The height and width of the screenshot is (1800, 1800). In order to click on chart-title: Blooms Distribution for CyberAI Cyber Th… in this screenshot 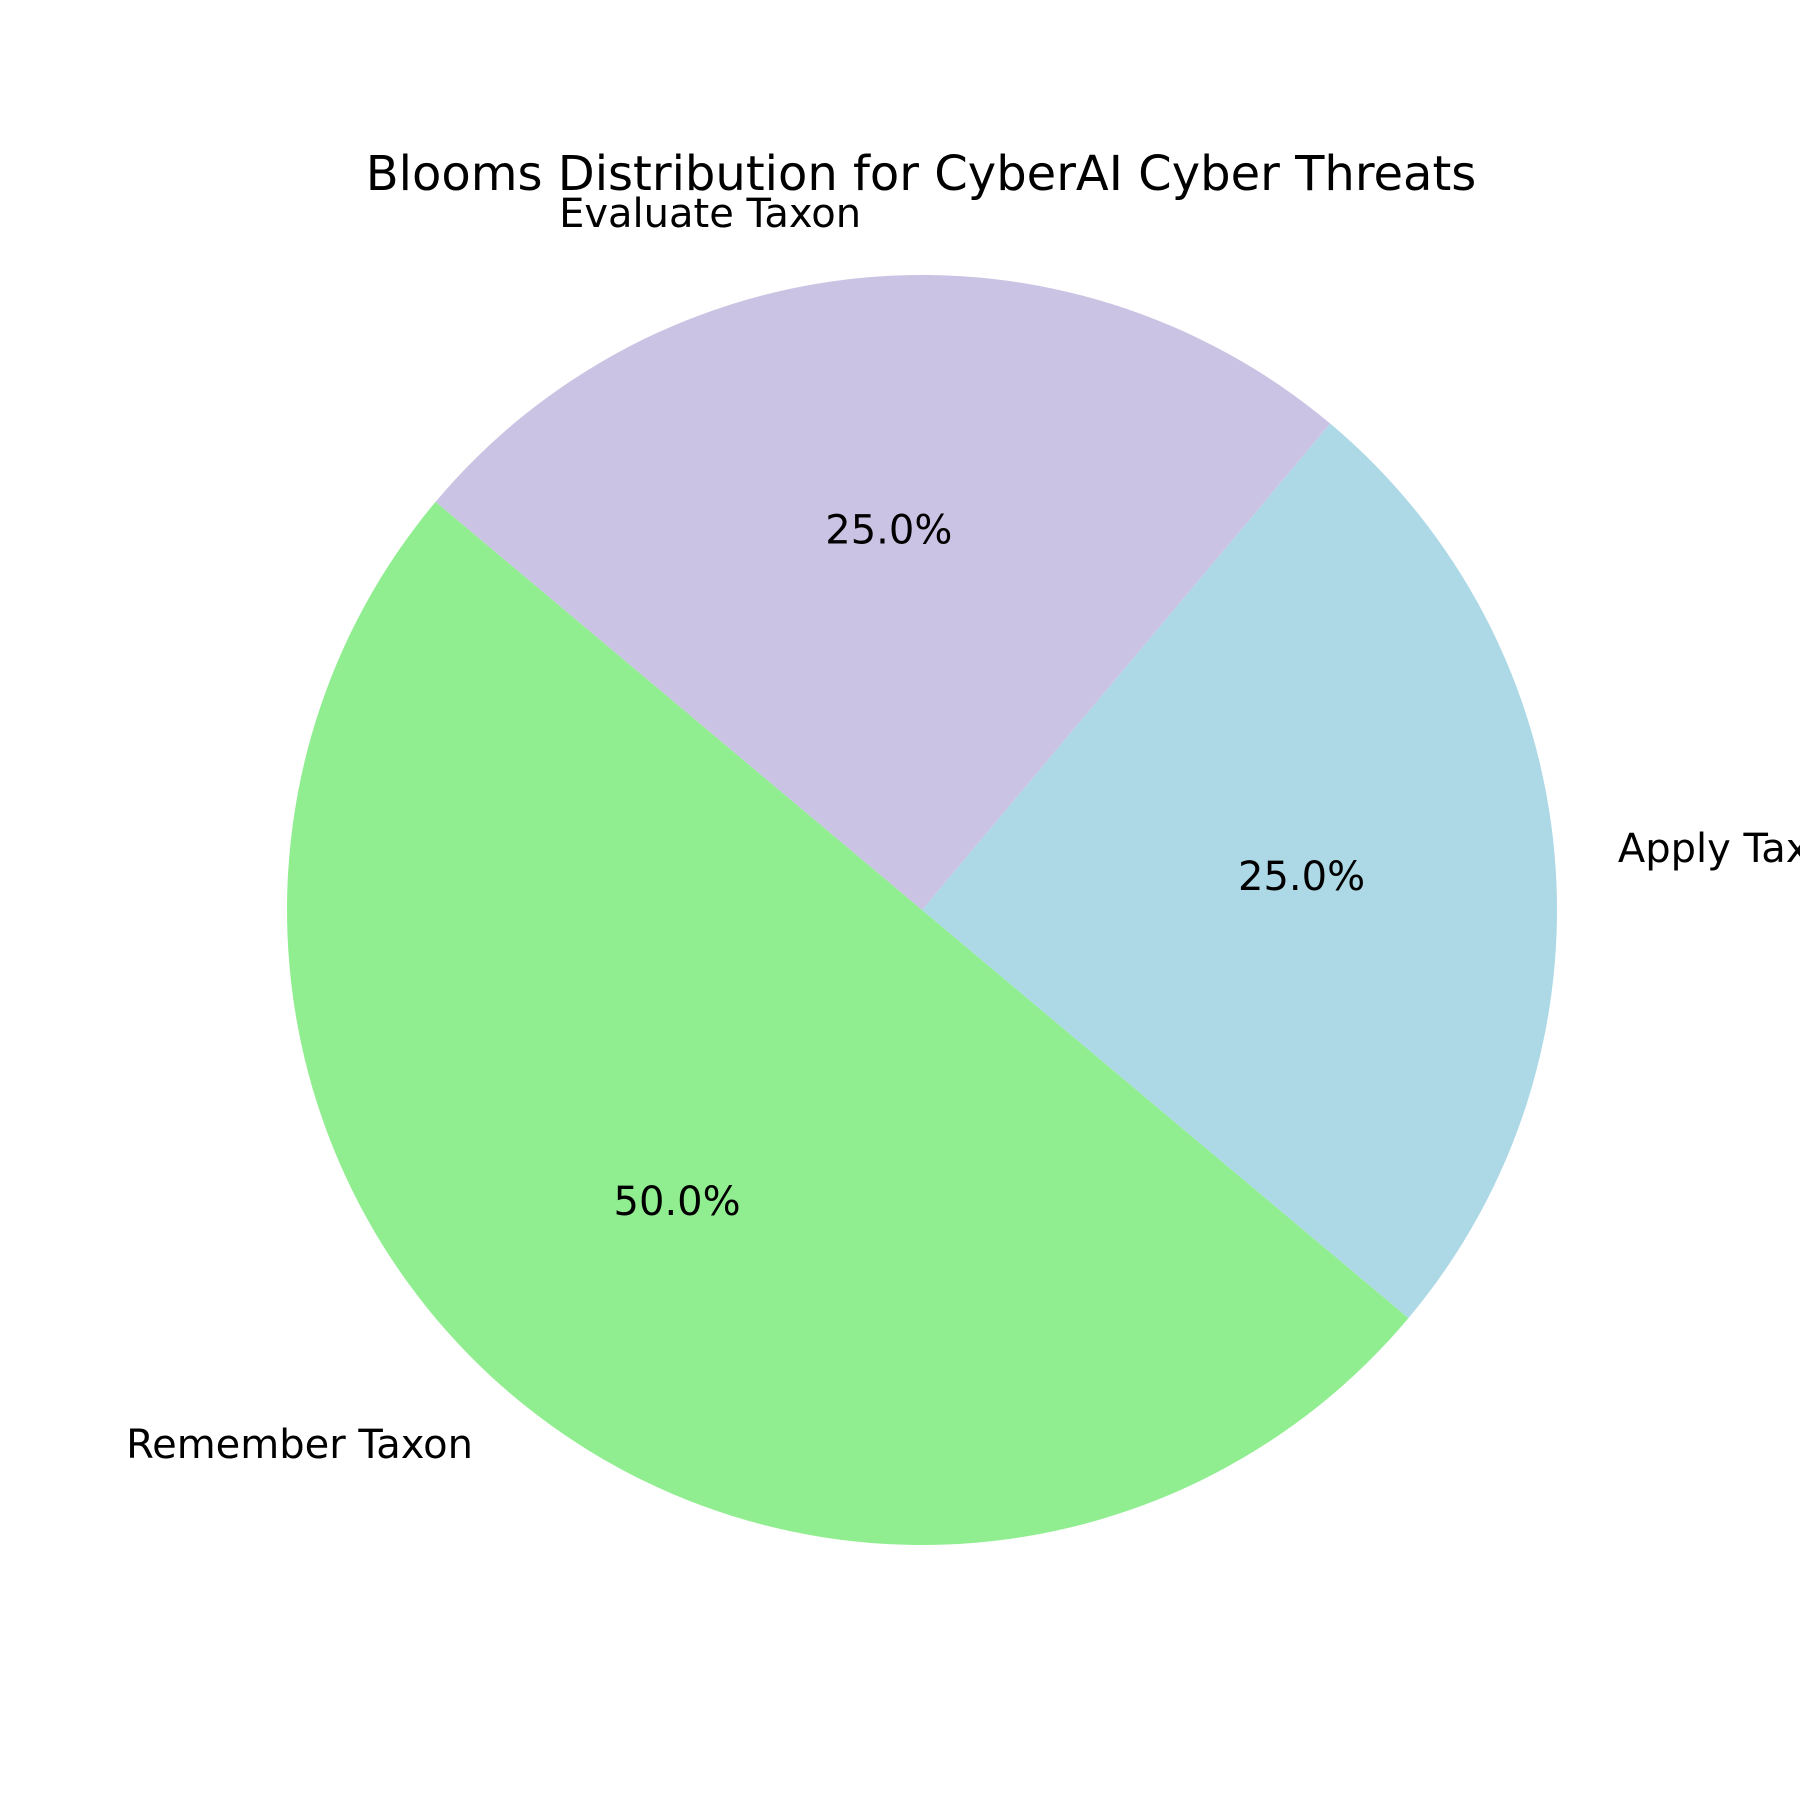, I will do `click(921, 174)`.